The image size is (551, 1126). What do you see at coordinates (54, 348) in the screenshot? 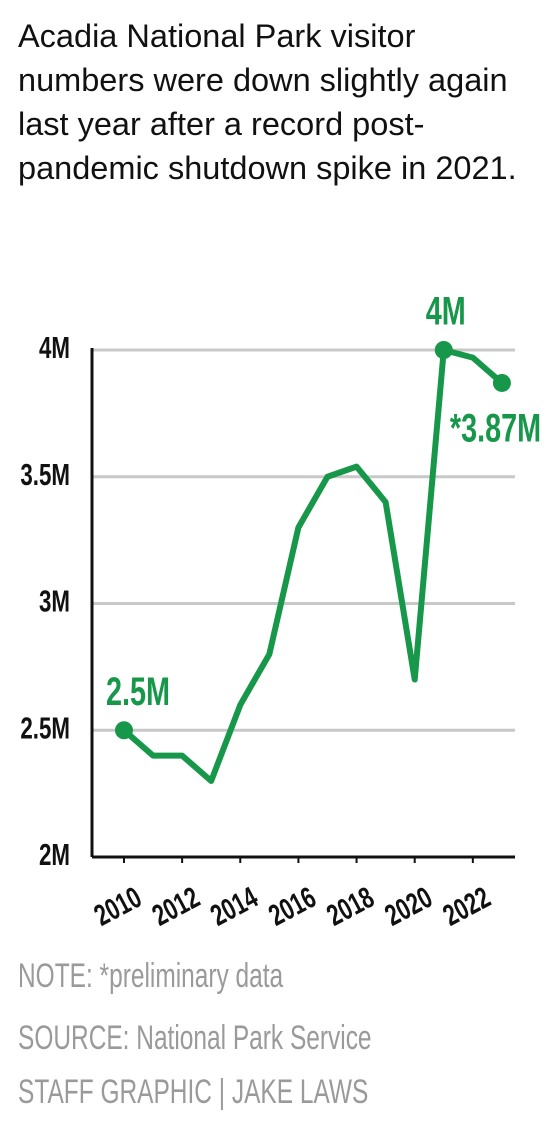
I see `y-tick-label: 4M` at bounding box center [54, 348].